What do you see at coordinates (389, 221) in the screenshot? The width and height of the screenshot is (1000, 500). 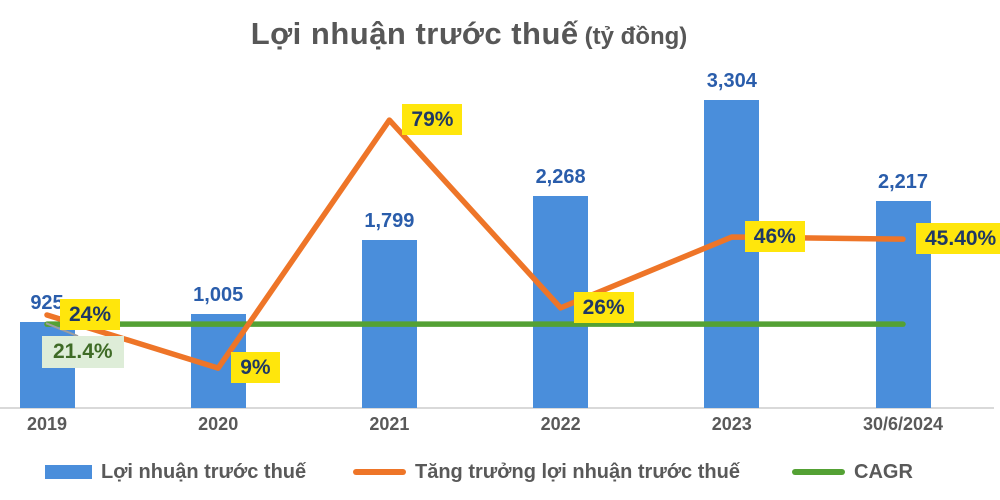 I see `bar-value-label: 1,799` at bounding box center [389, 221].